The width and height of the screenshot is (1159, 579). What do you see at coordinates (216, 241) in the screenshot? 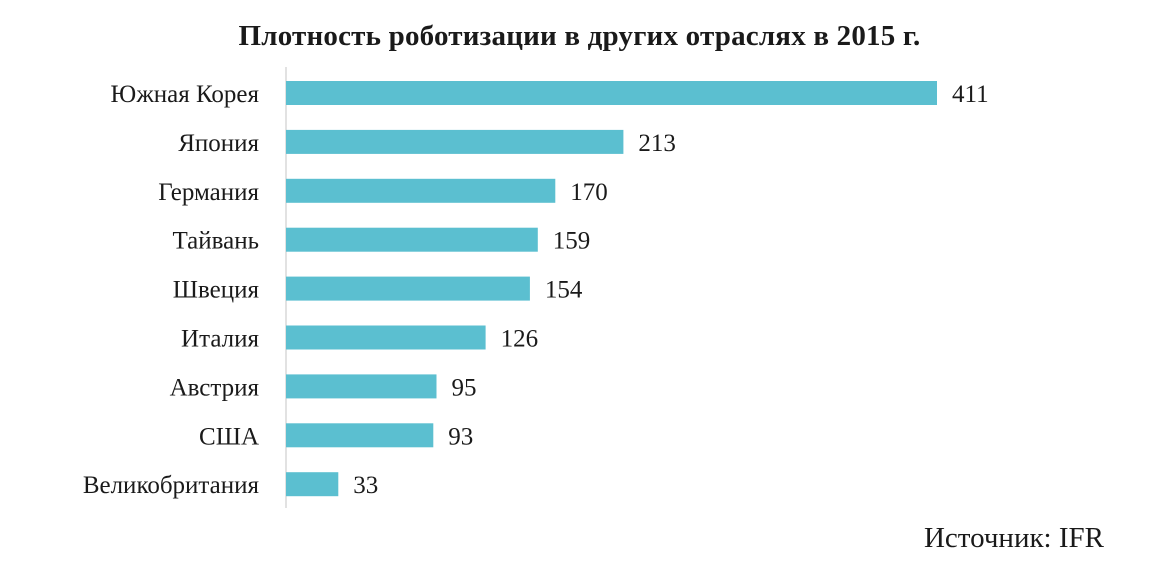
I see `category-label: Тайвань` at bounding box center [216, 241].